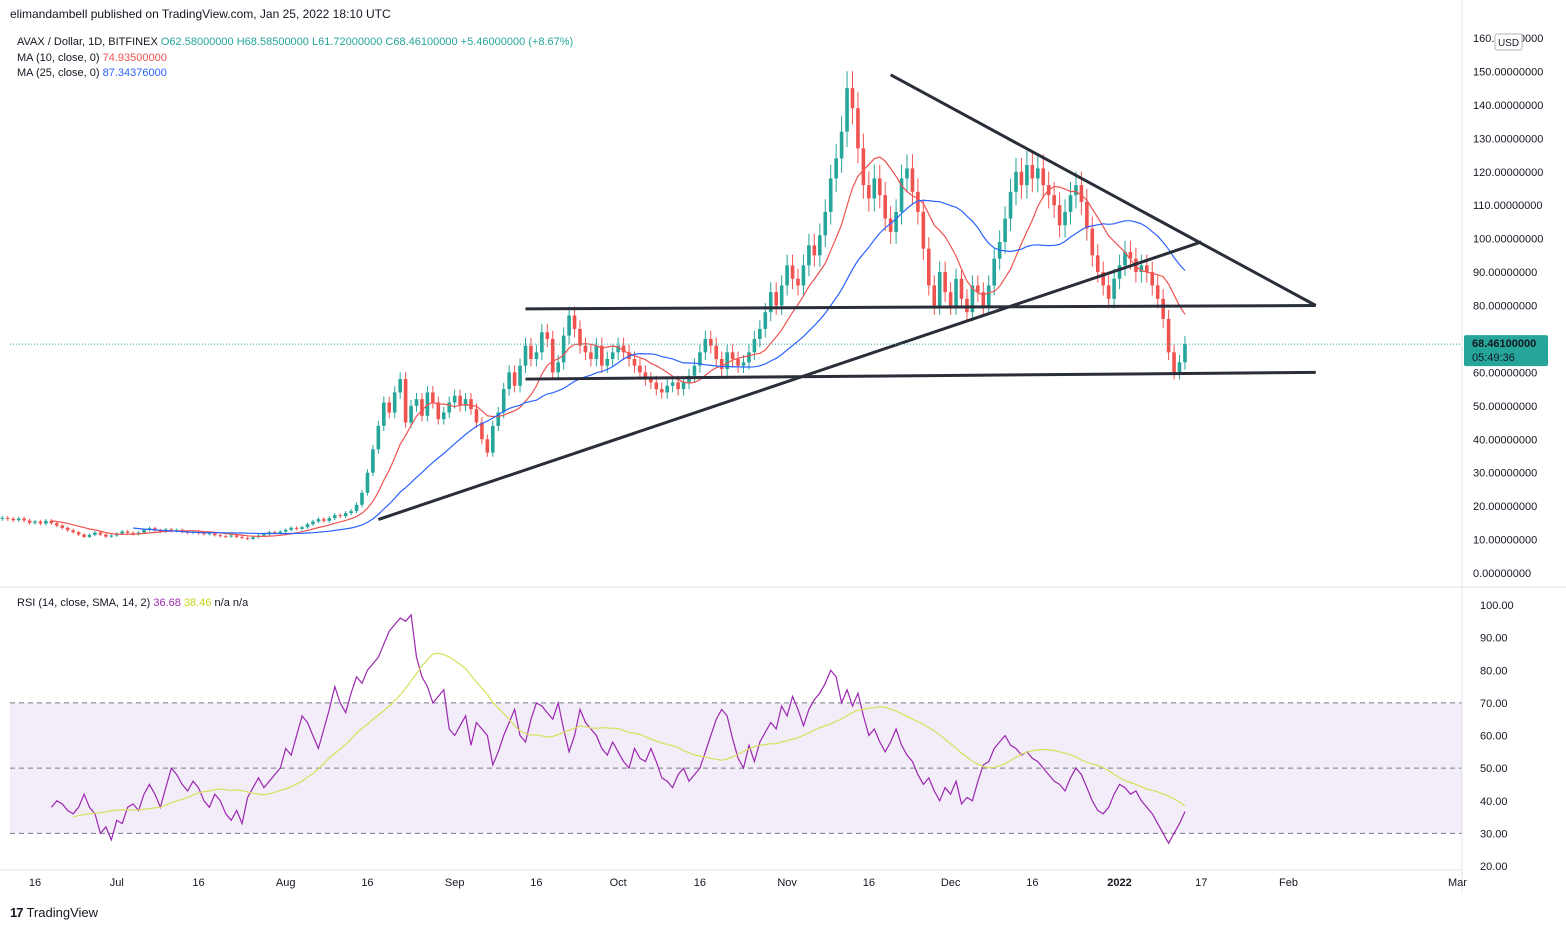 This screenshot has height=931, width=1566. I want to click on price-tick-label: 100.00000000, so click(1508, 240).